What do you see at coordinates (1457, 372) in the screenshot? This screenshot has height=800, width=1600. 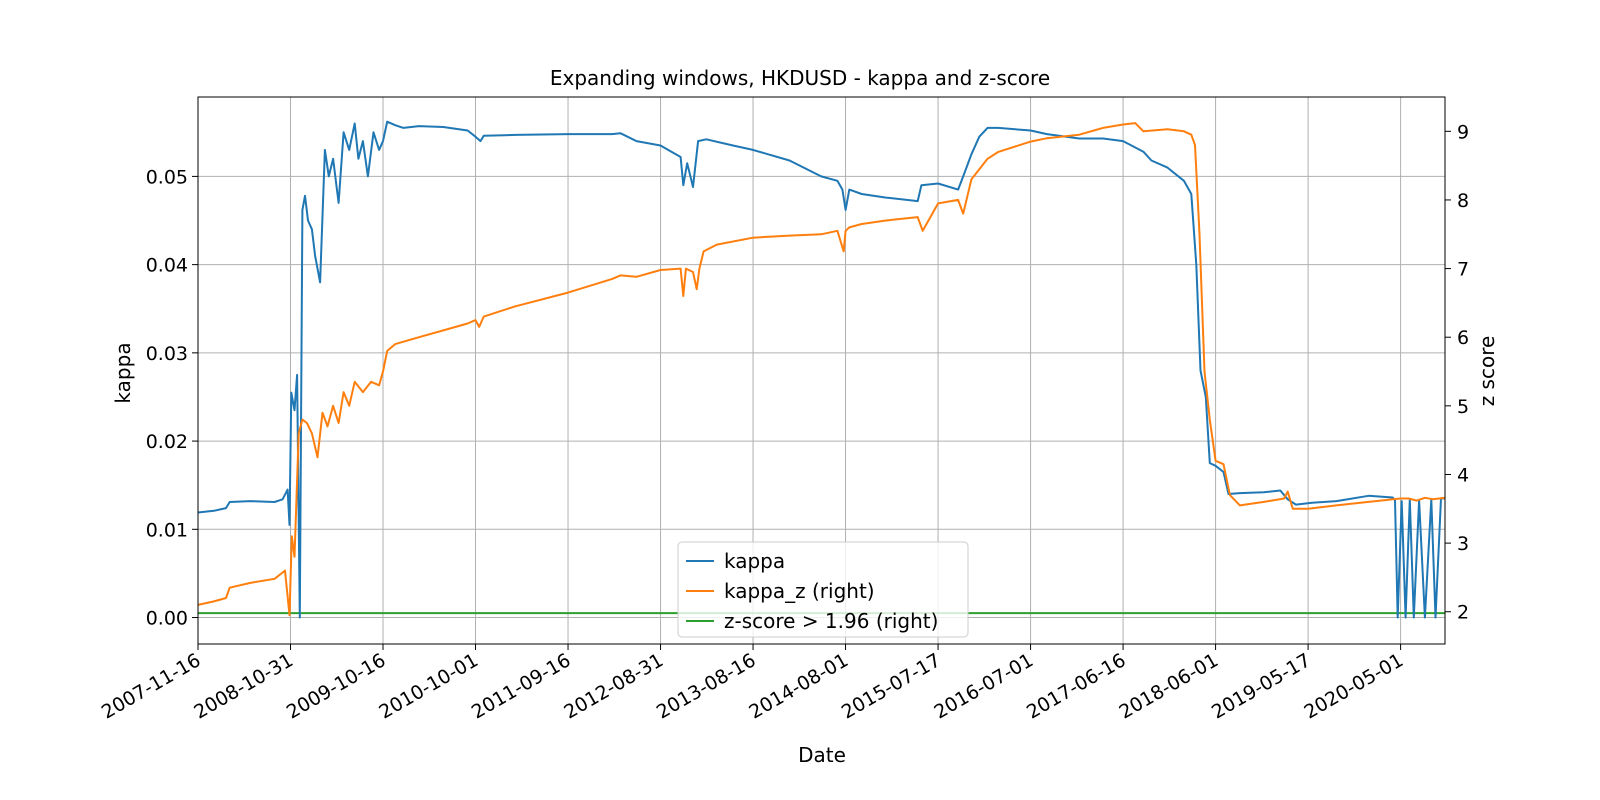 I see `y-axis-right: 2 3 4 5 6 7 8 9` at bounding box center [1457, 372].